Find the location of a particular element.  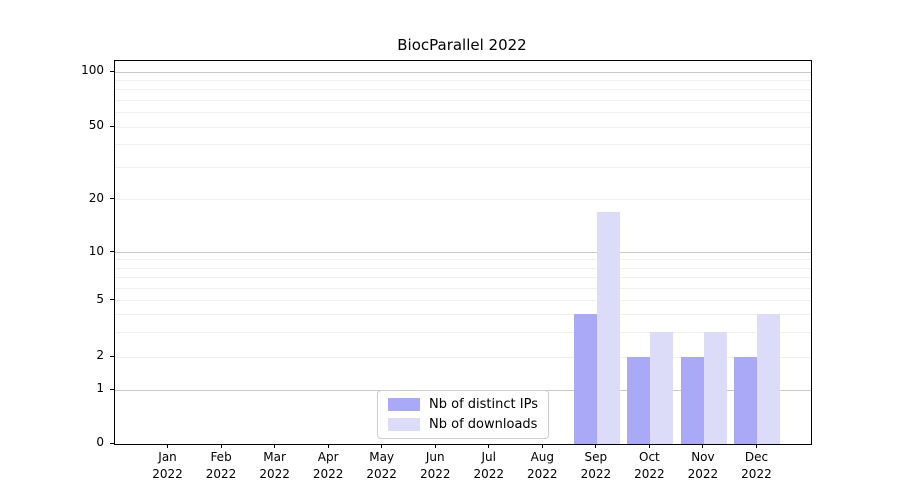

x-tick-label-jul: Jul 2022 is located at coordinates (489, 466).